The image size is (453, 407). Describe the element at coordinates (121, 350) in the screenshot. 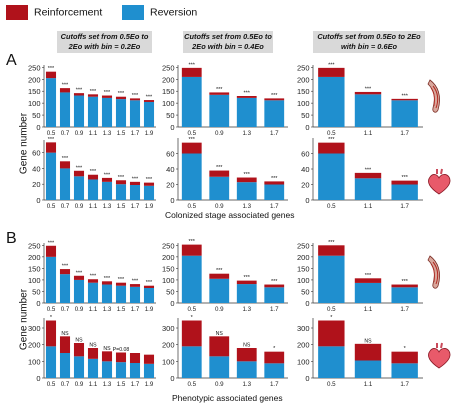

I see `significance-label: P=0.08` at that location.